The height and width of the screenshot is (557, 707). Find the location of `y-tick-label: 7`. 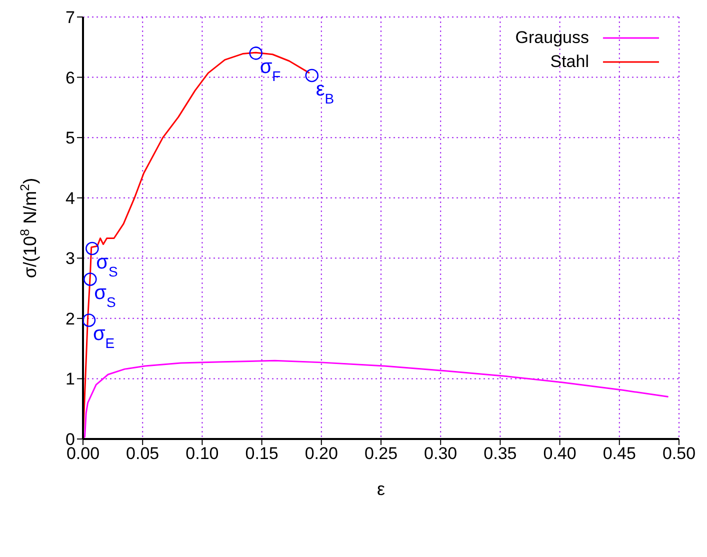

y-tick-label: 7 is located at coordinates (70, 18).